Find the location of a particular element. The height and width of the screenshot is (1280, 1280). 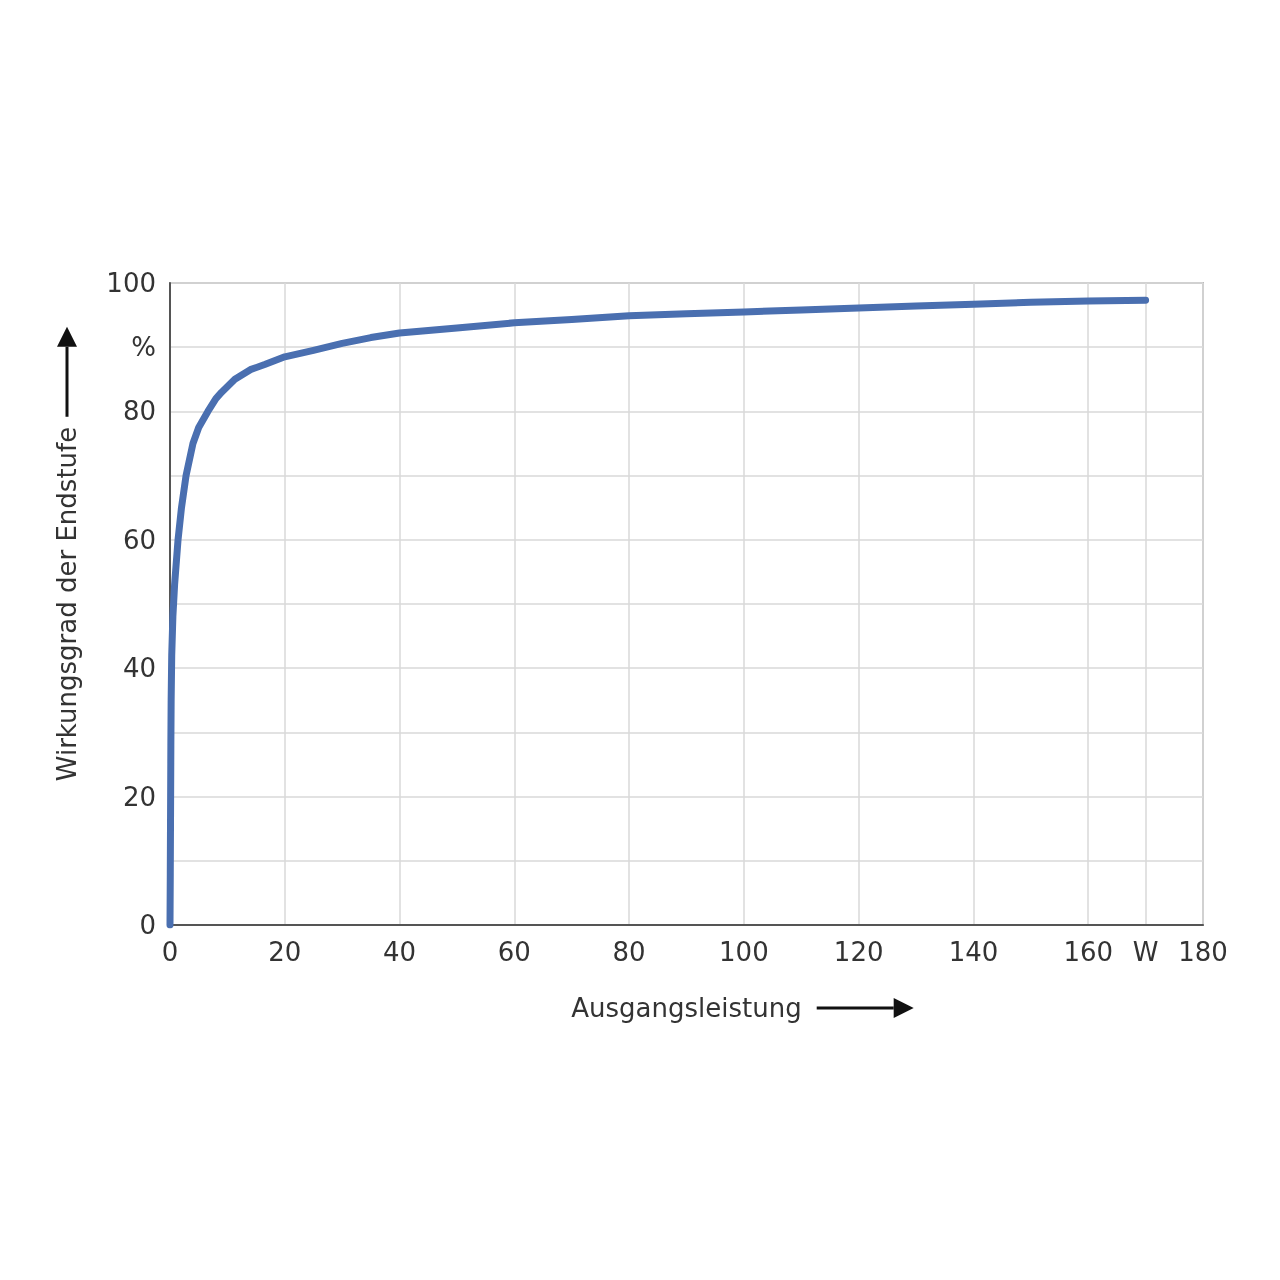

x-tick-label: 140 is located at coordinates (973, 952).